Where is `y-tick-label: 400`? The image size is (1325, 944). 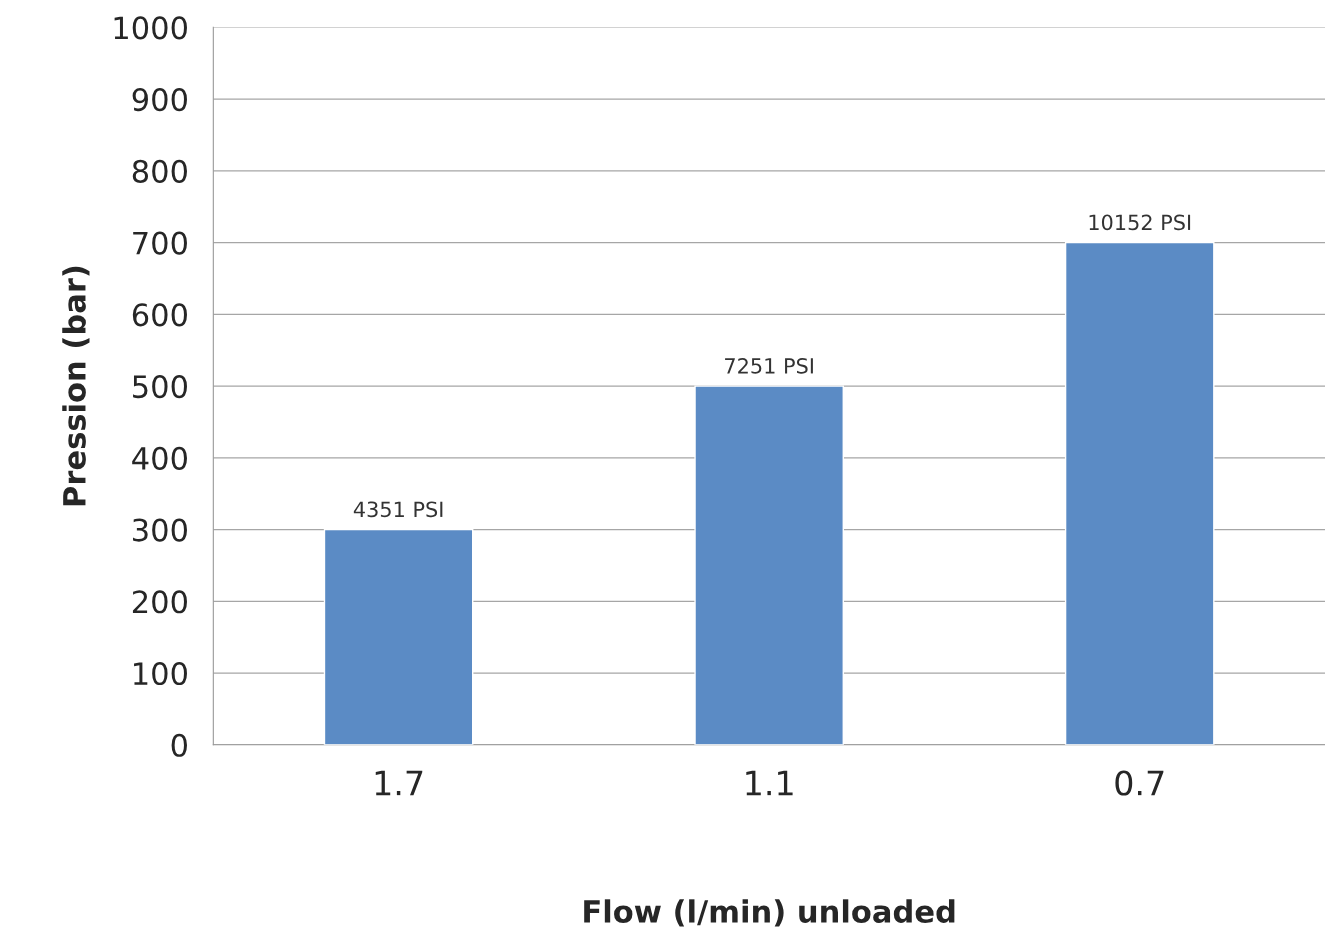 y-tick-label: 400 is located at coordinates (159, 458).